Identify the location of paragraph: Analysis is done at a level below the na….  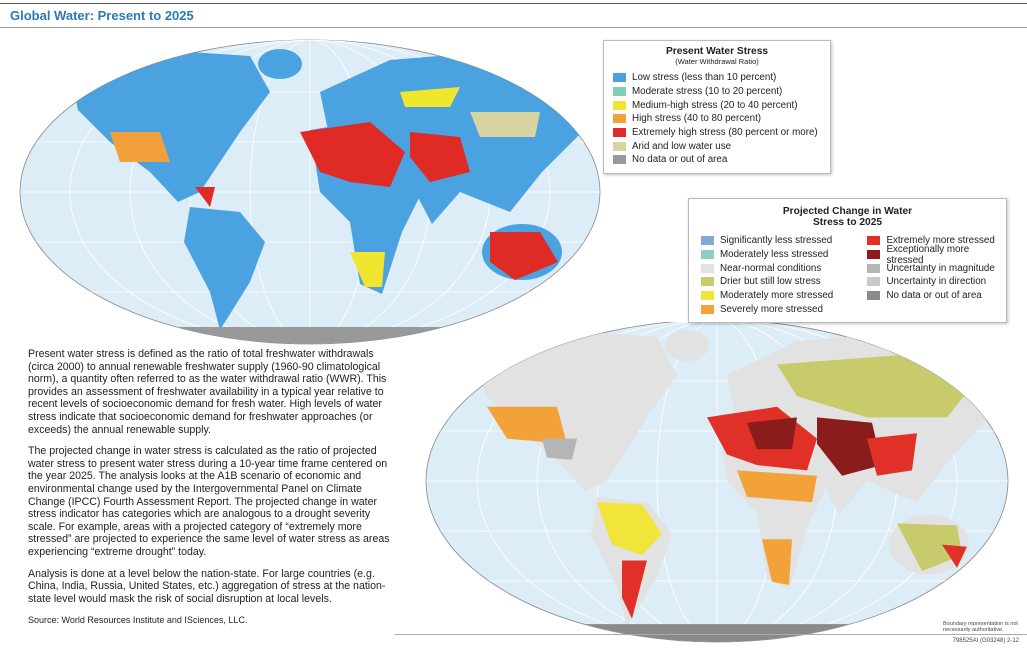
(207, 586).